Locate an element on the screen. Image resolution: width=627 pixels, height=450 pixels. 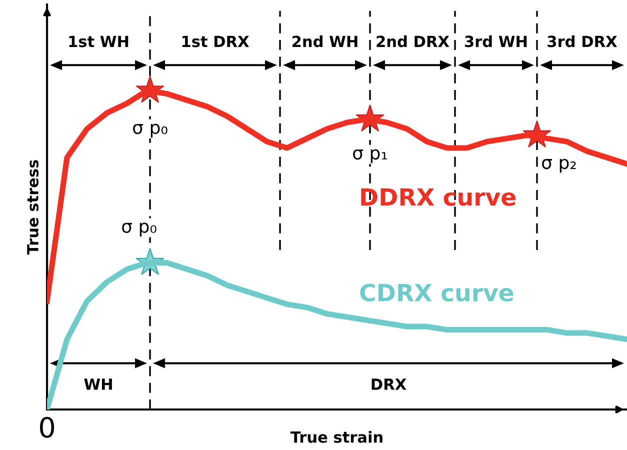
x-axis-title: True strain is located at coordinates (336, 437).